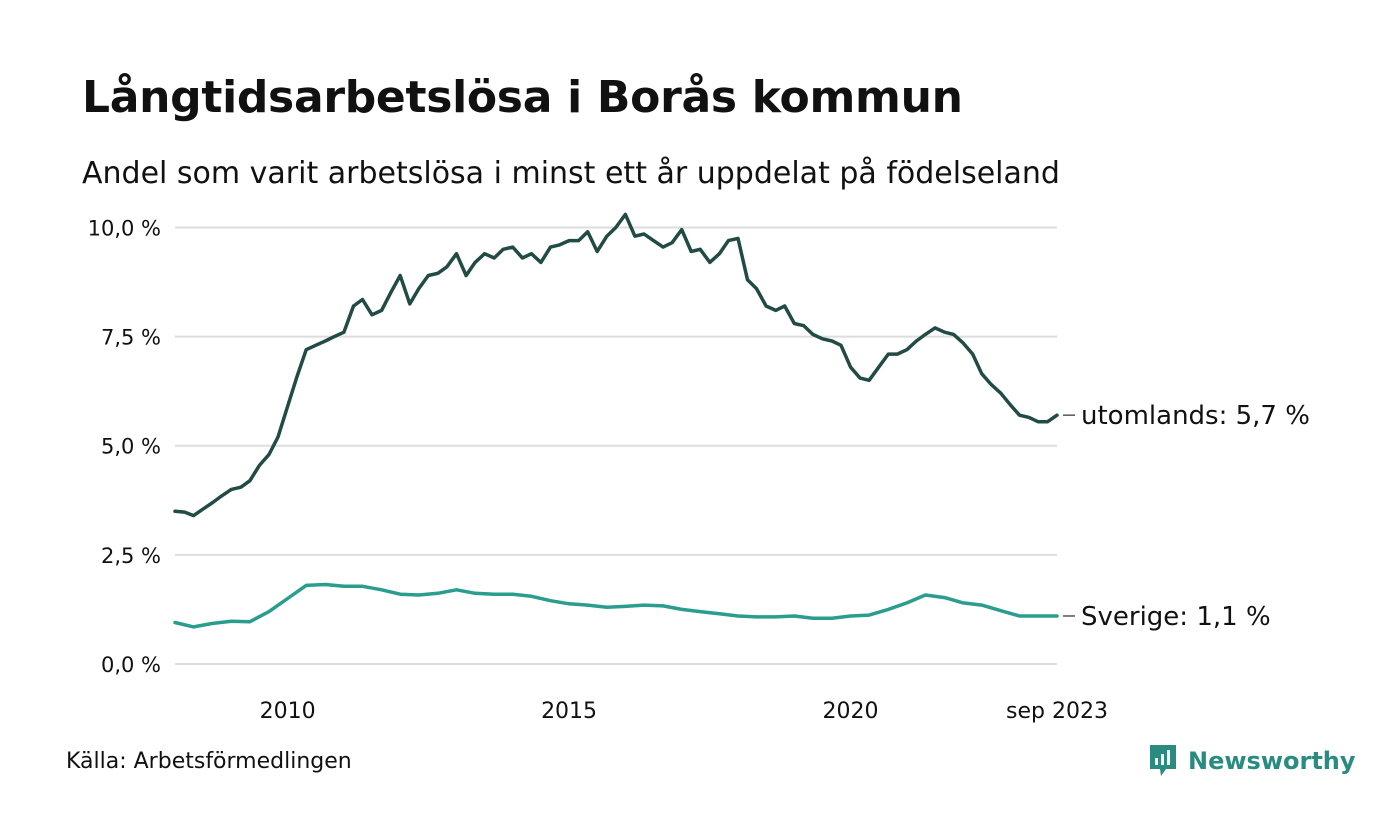  What do you see at coordinates (209, 761) in the screenshot?
I see `source-text: Källa: Arbetsförmedlingen` at bounding box center [209, 761].